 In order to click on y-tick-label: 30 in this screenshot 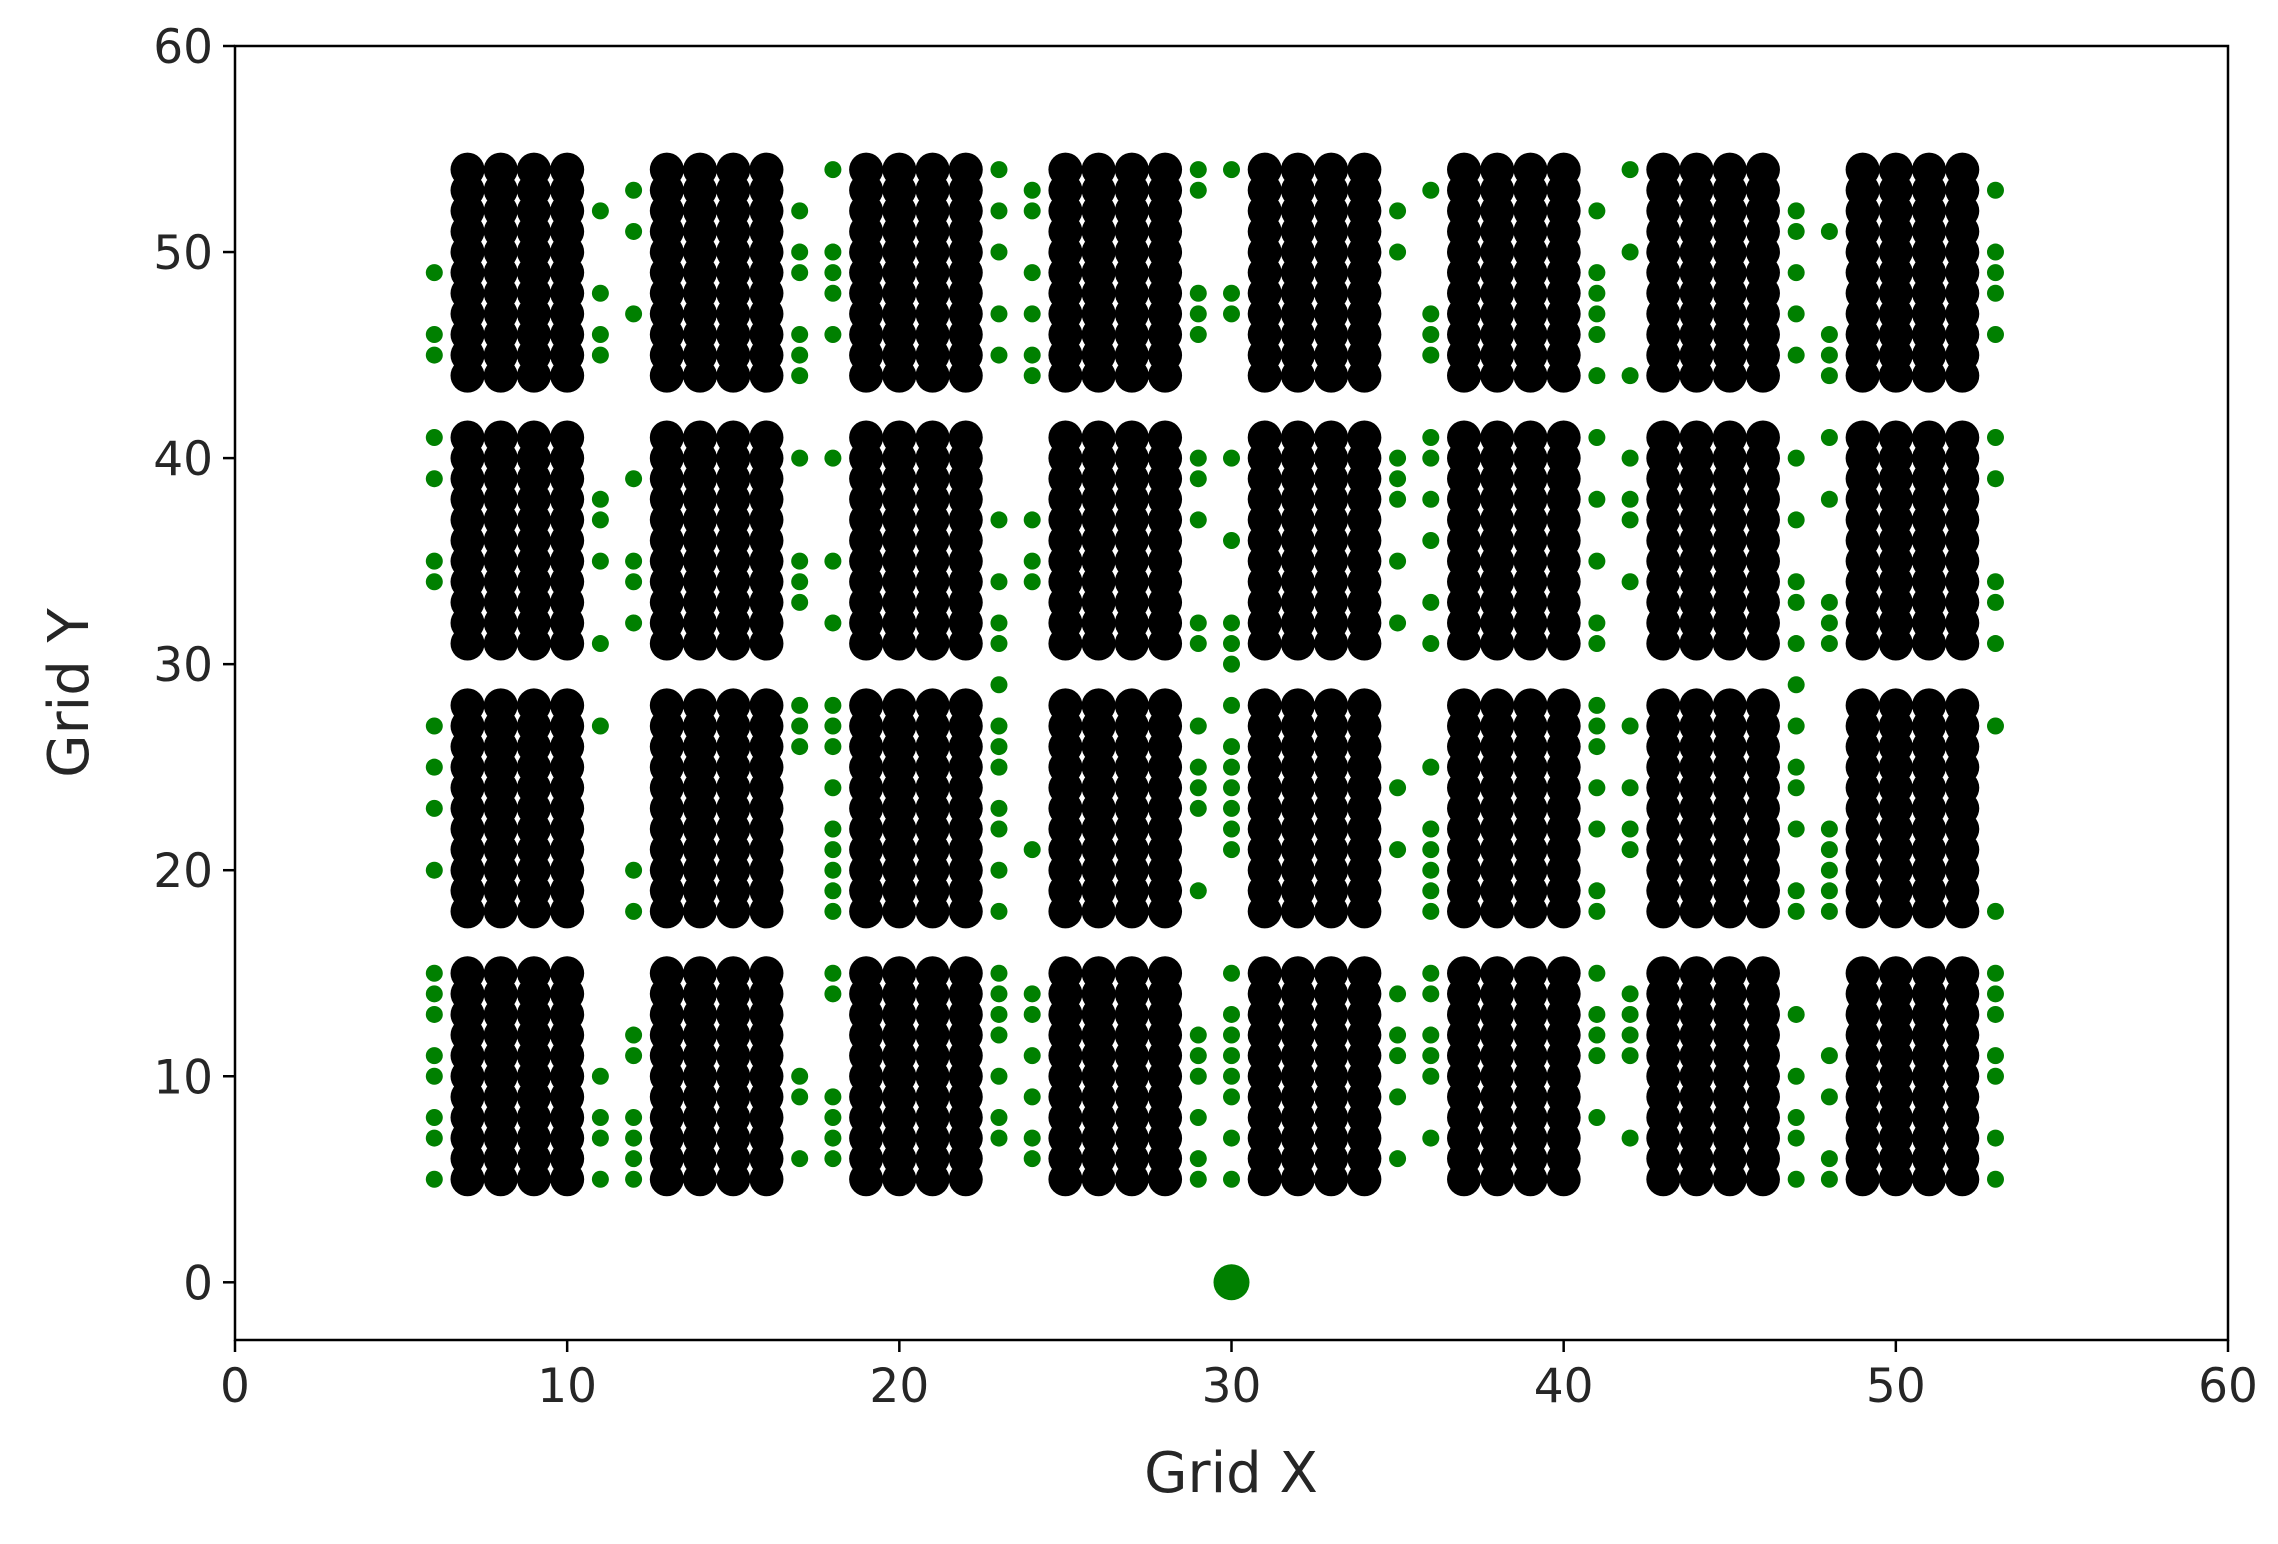, I will do `click(183, 665)`.